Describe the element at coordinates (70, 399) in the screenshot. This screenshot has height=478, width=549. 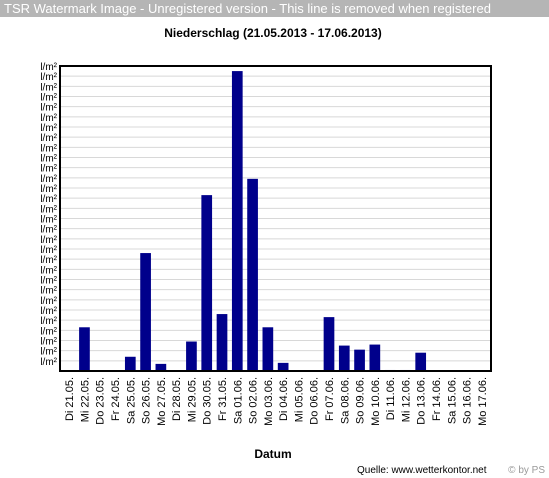
I see `x-tick-label: Di 21.05.` at that location.